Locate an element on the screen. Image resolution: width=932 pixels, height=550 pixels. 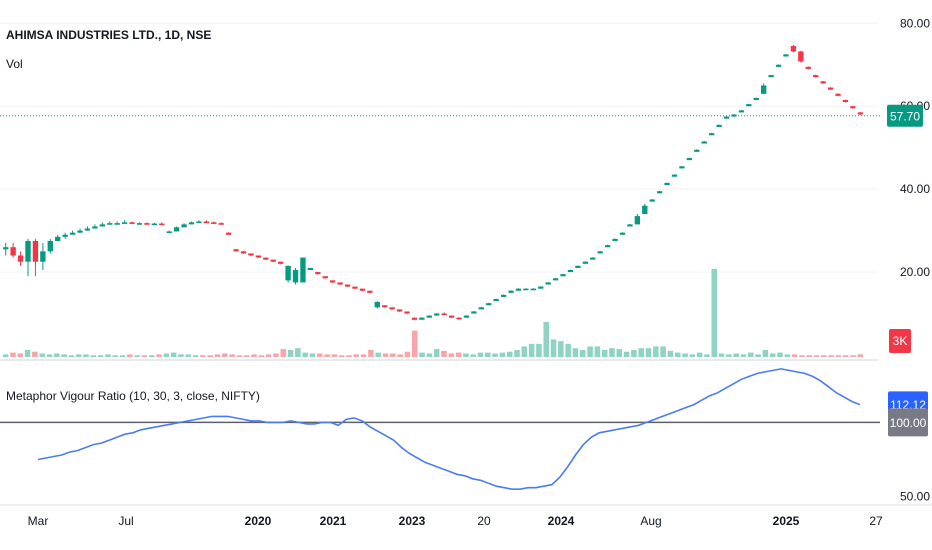
time-tick-label: 2020 is located at coordinates (258, 521).